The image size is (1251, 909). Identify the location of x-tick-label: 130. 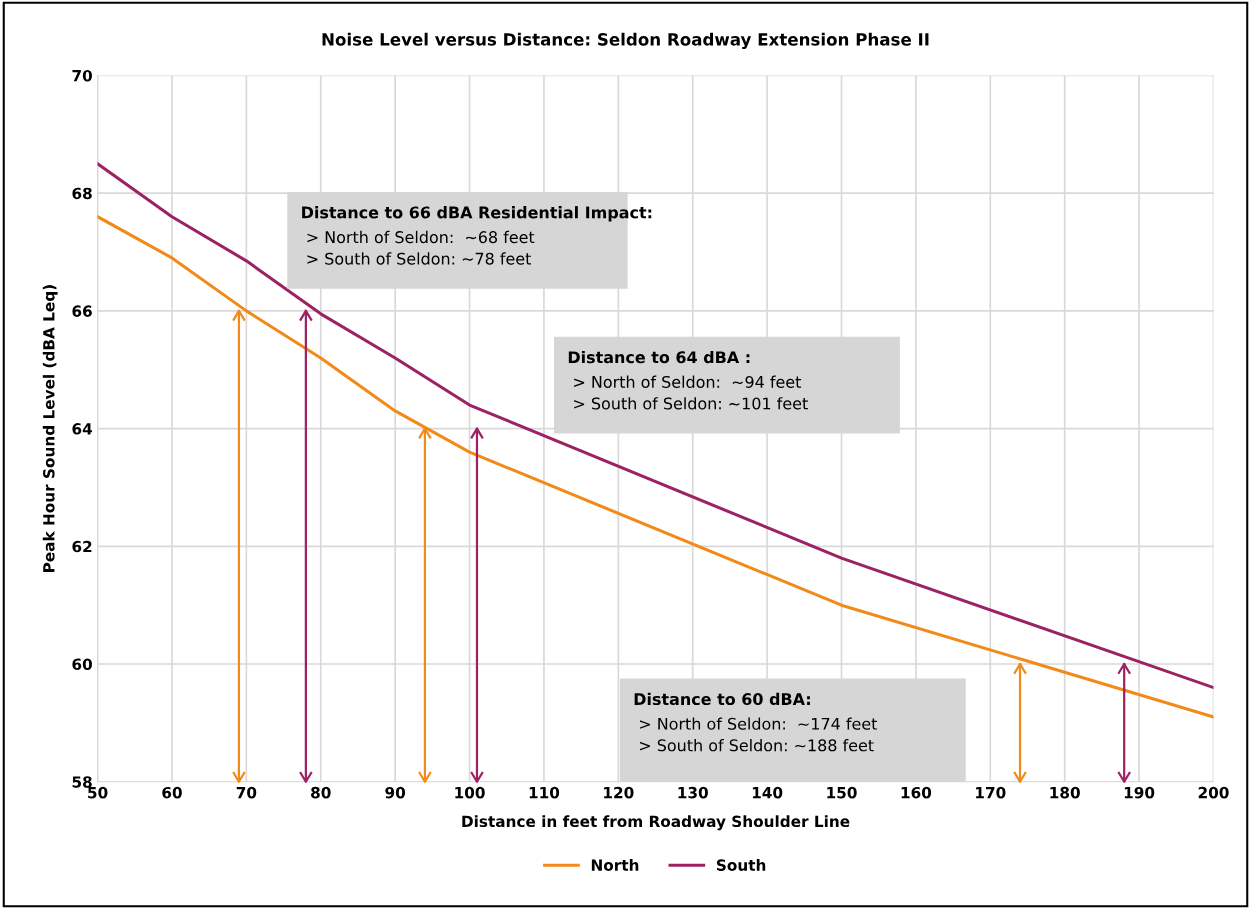
(693, 792).